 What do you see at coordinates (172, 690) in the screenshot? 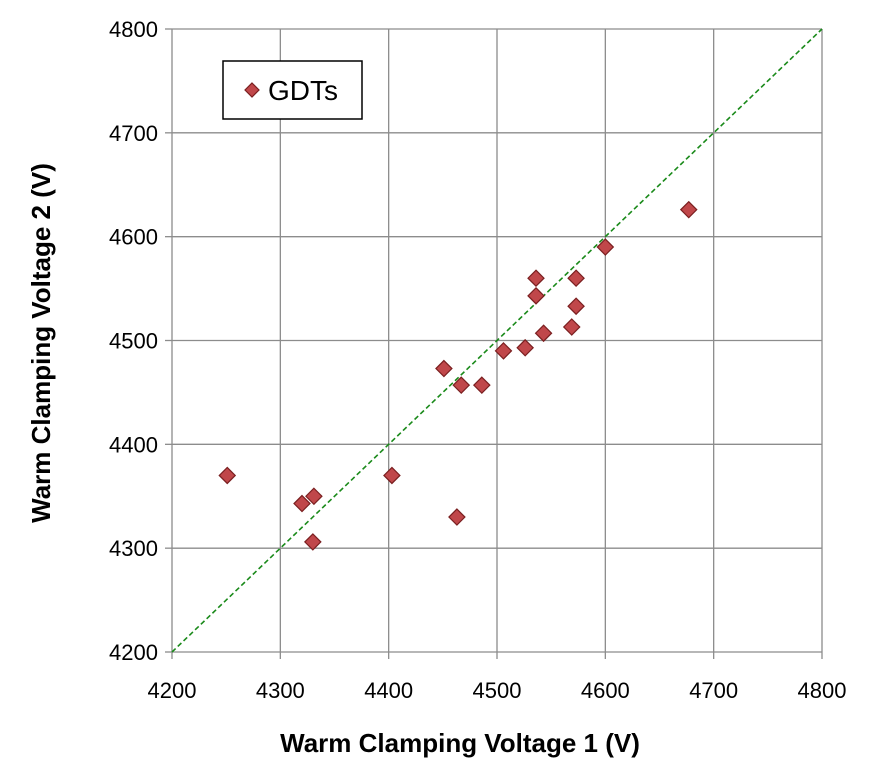
I see `x-tick-label: 4200` at bounding box center [172, 690].